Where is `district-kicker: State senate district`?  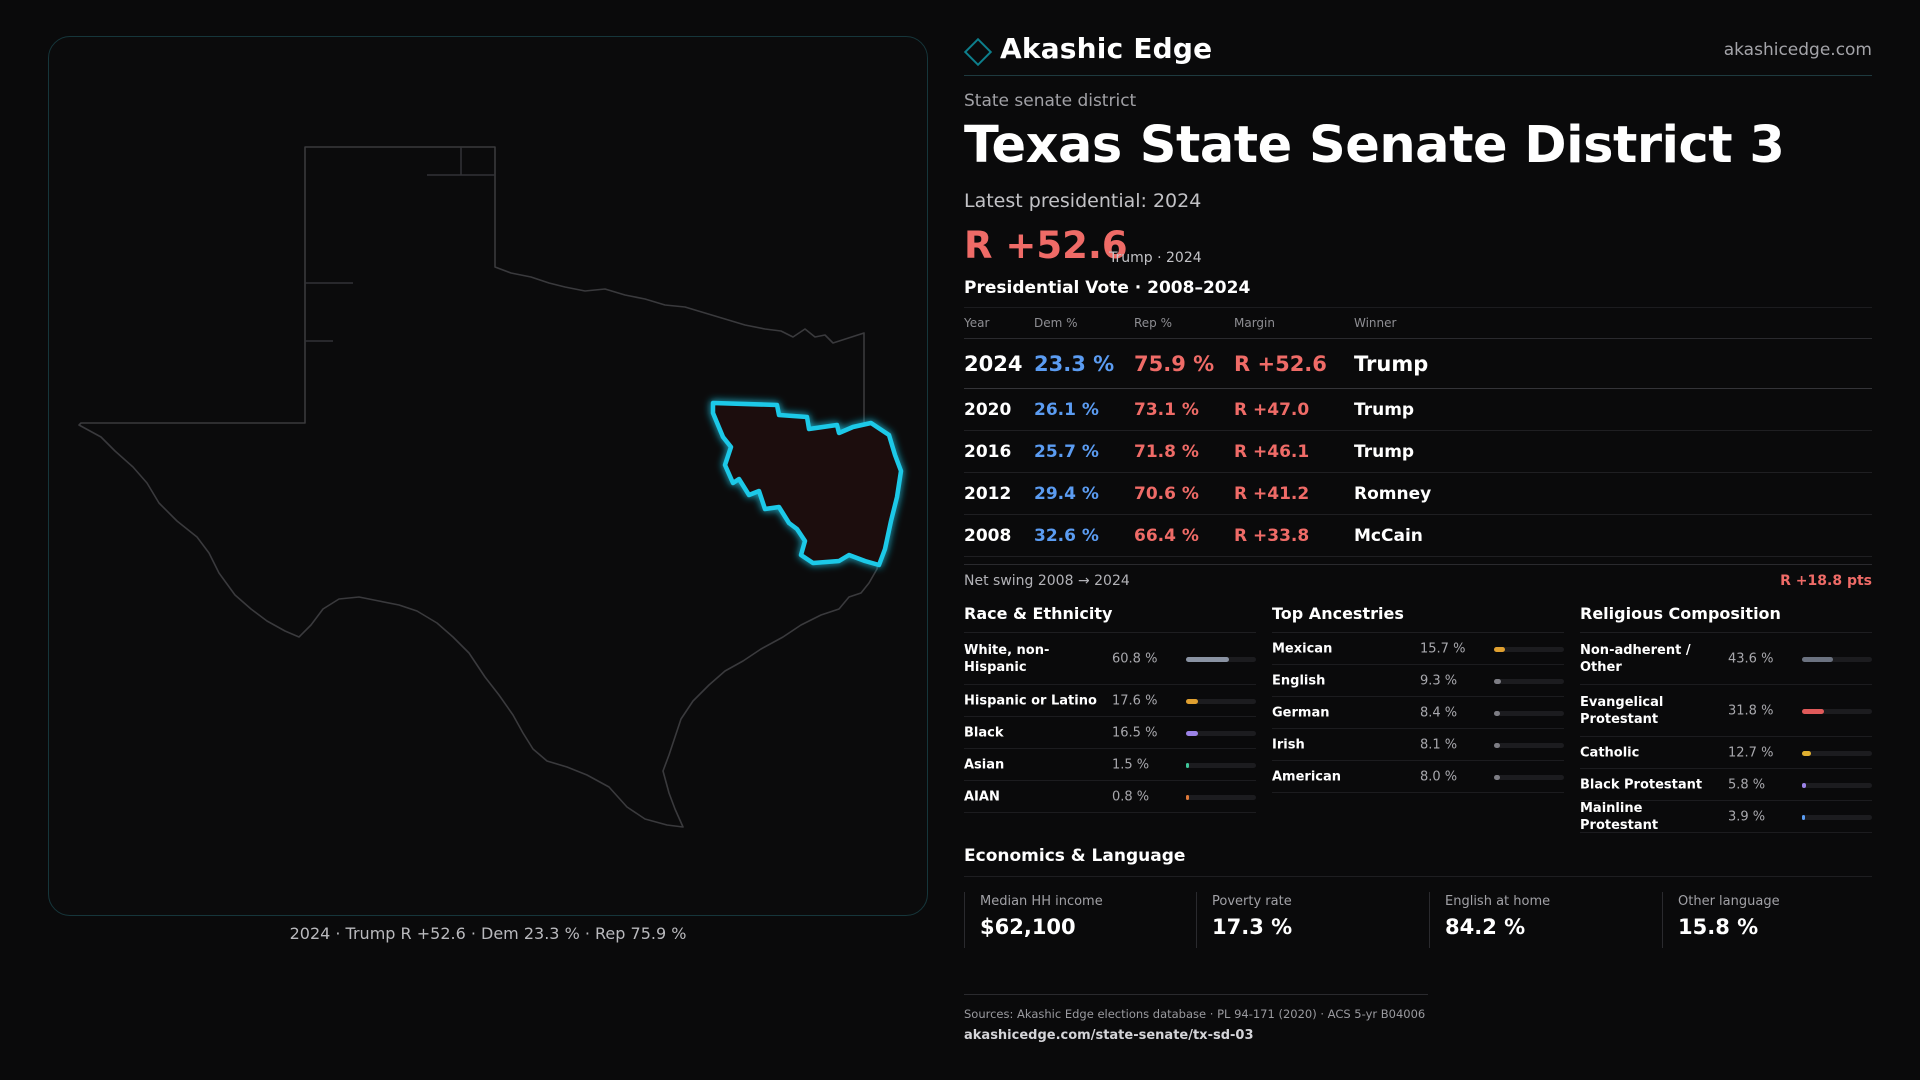 district-kicker: State senate district is located at coordinates (1050, 101).